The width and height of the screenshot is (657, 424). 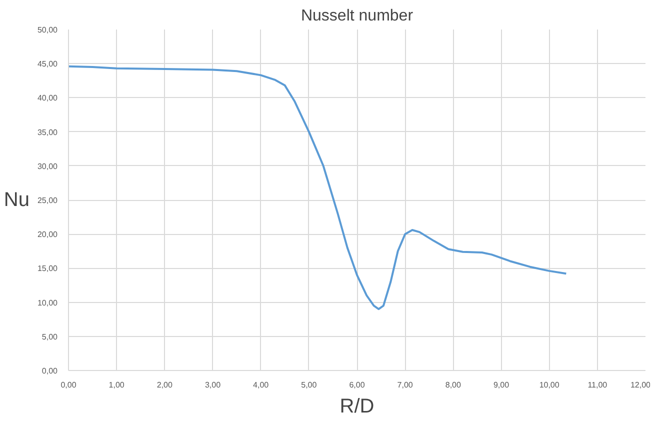 I want to click on y-tick-label: 25,00, so click(x=47, y=200).